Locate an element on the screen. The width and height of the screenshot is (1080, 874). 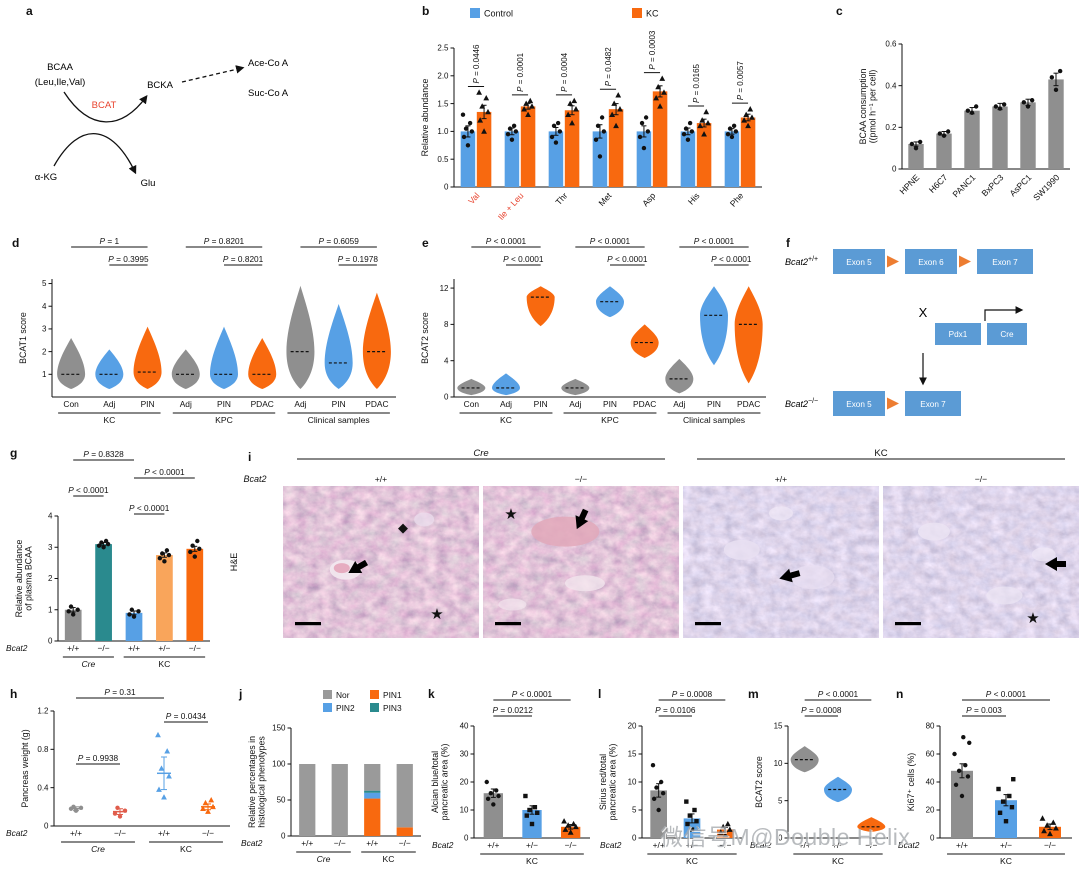
y-tick-label: 30 is located at coordinates (464, 754).